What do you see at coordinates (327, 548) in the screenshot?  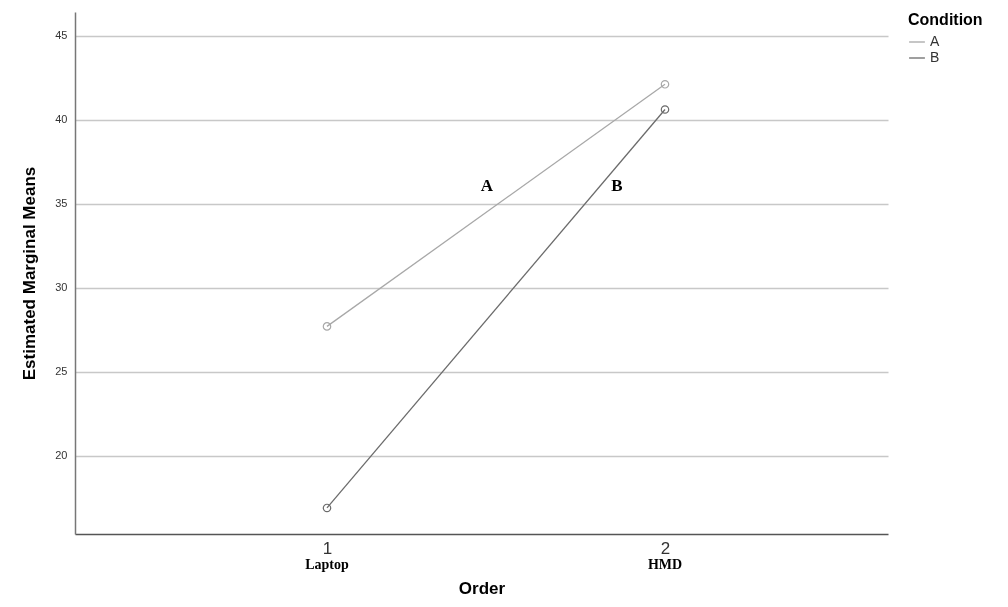 I see `x-tick-label: 1` at bounding box center [327, 548].